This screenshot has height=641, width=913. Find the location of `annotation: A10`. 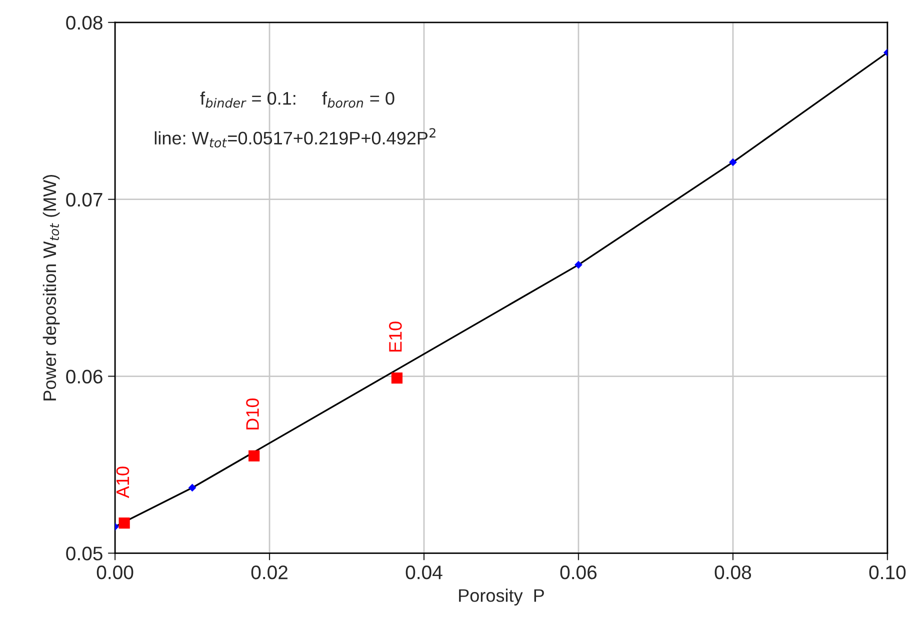

annotation: A10 is located at coordinates (123, 482).